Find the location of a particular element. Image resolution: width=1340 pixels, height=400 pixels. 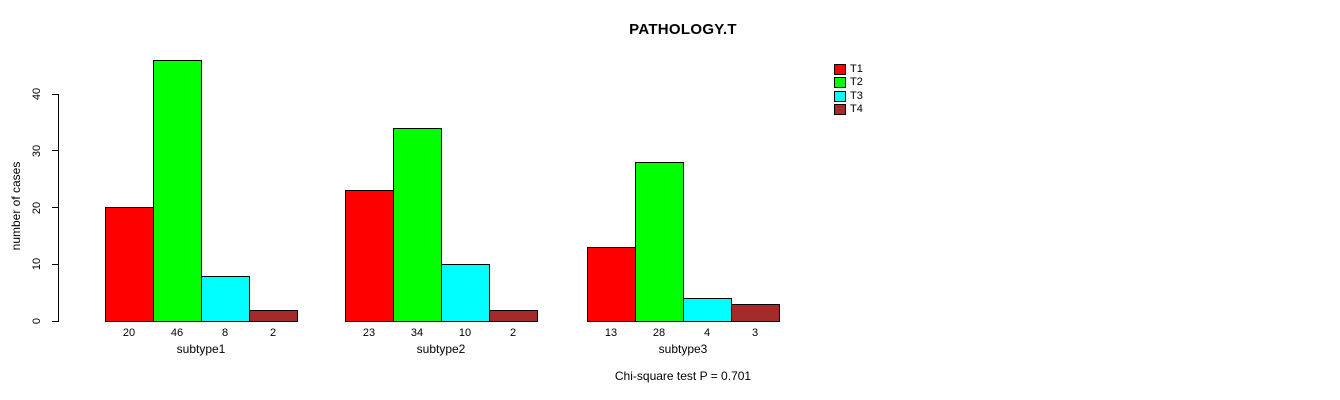

bar-value-label: 10 is located at coordinates (465, 333).